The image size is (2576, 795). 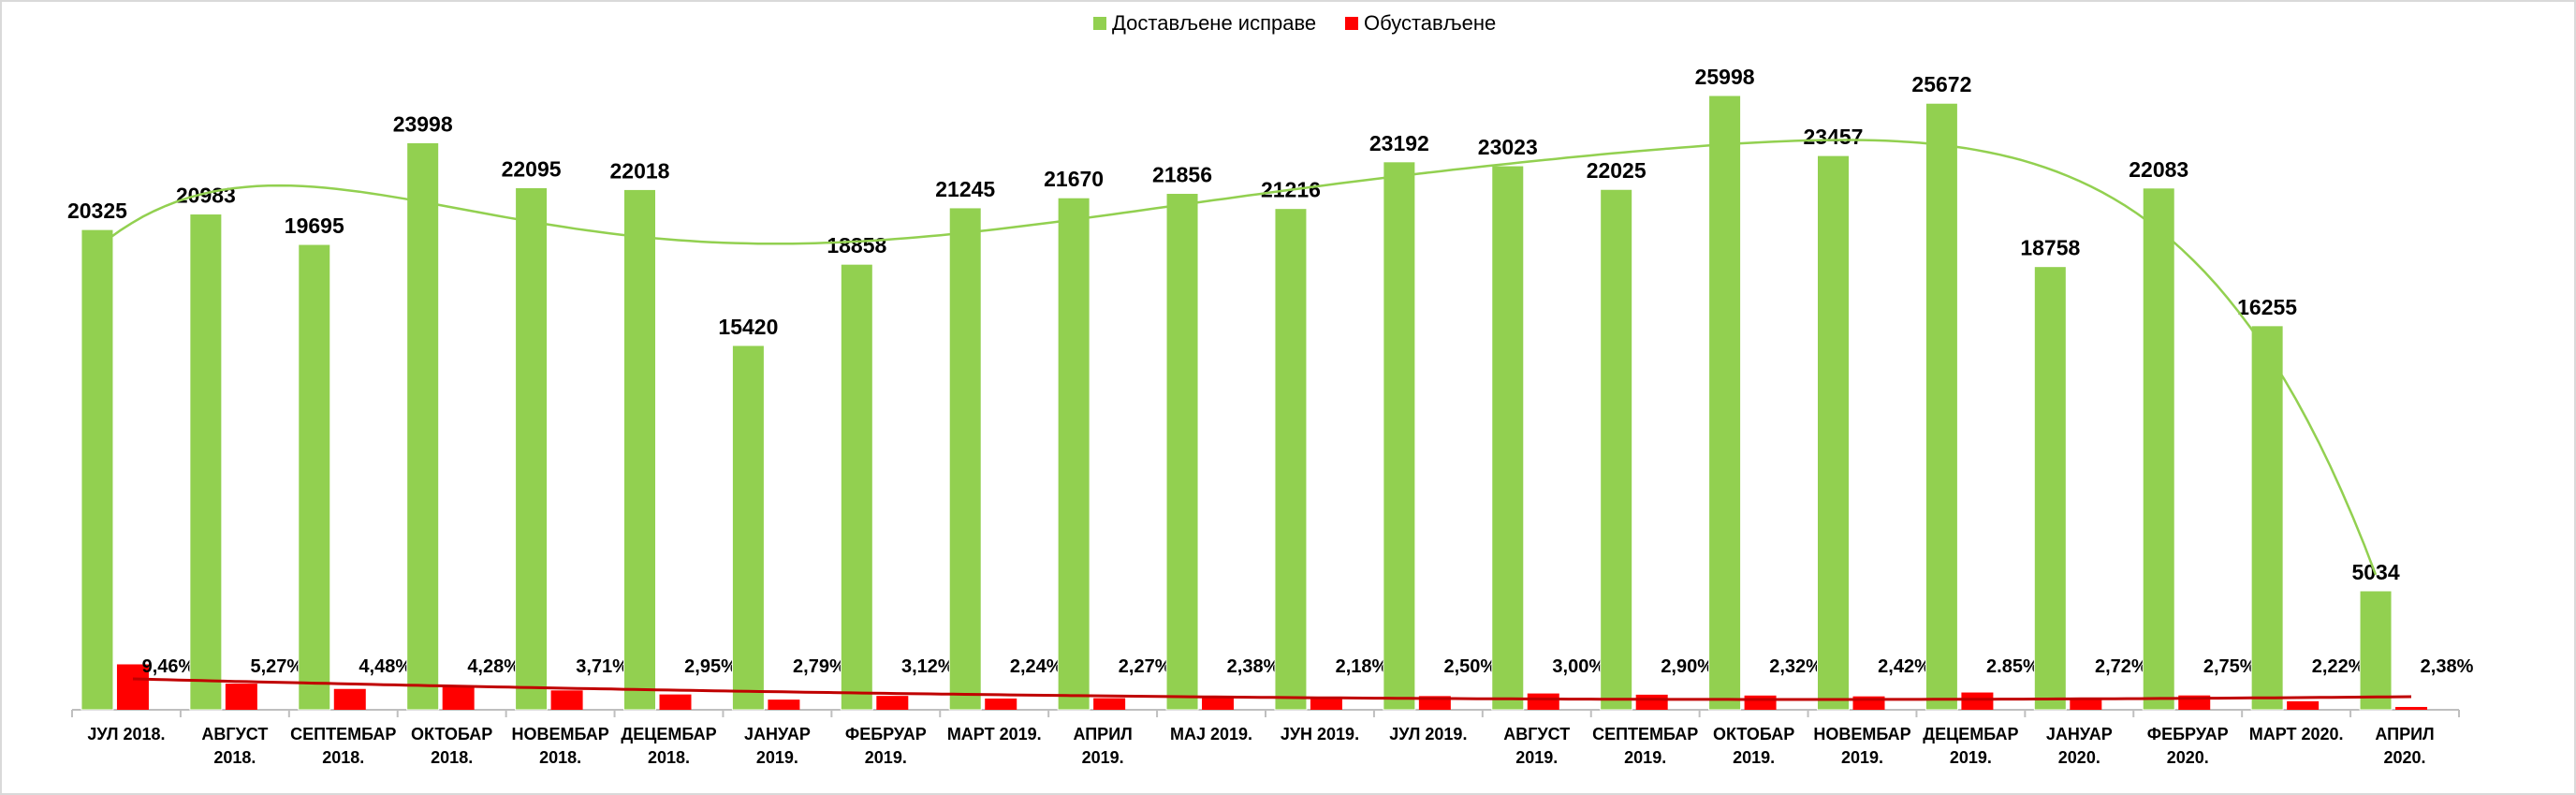 I want to click on data-label-suspended: 5,27%, so click(x=277, y=666).